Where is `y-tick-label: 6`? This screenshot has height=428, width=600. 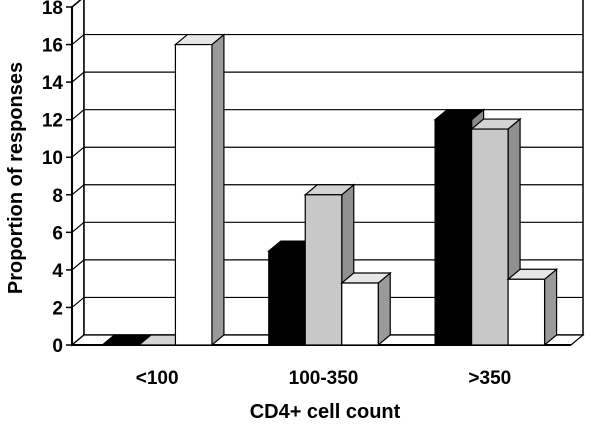
y-tick-label: 6 is located at coordinates (57, 233).